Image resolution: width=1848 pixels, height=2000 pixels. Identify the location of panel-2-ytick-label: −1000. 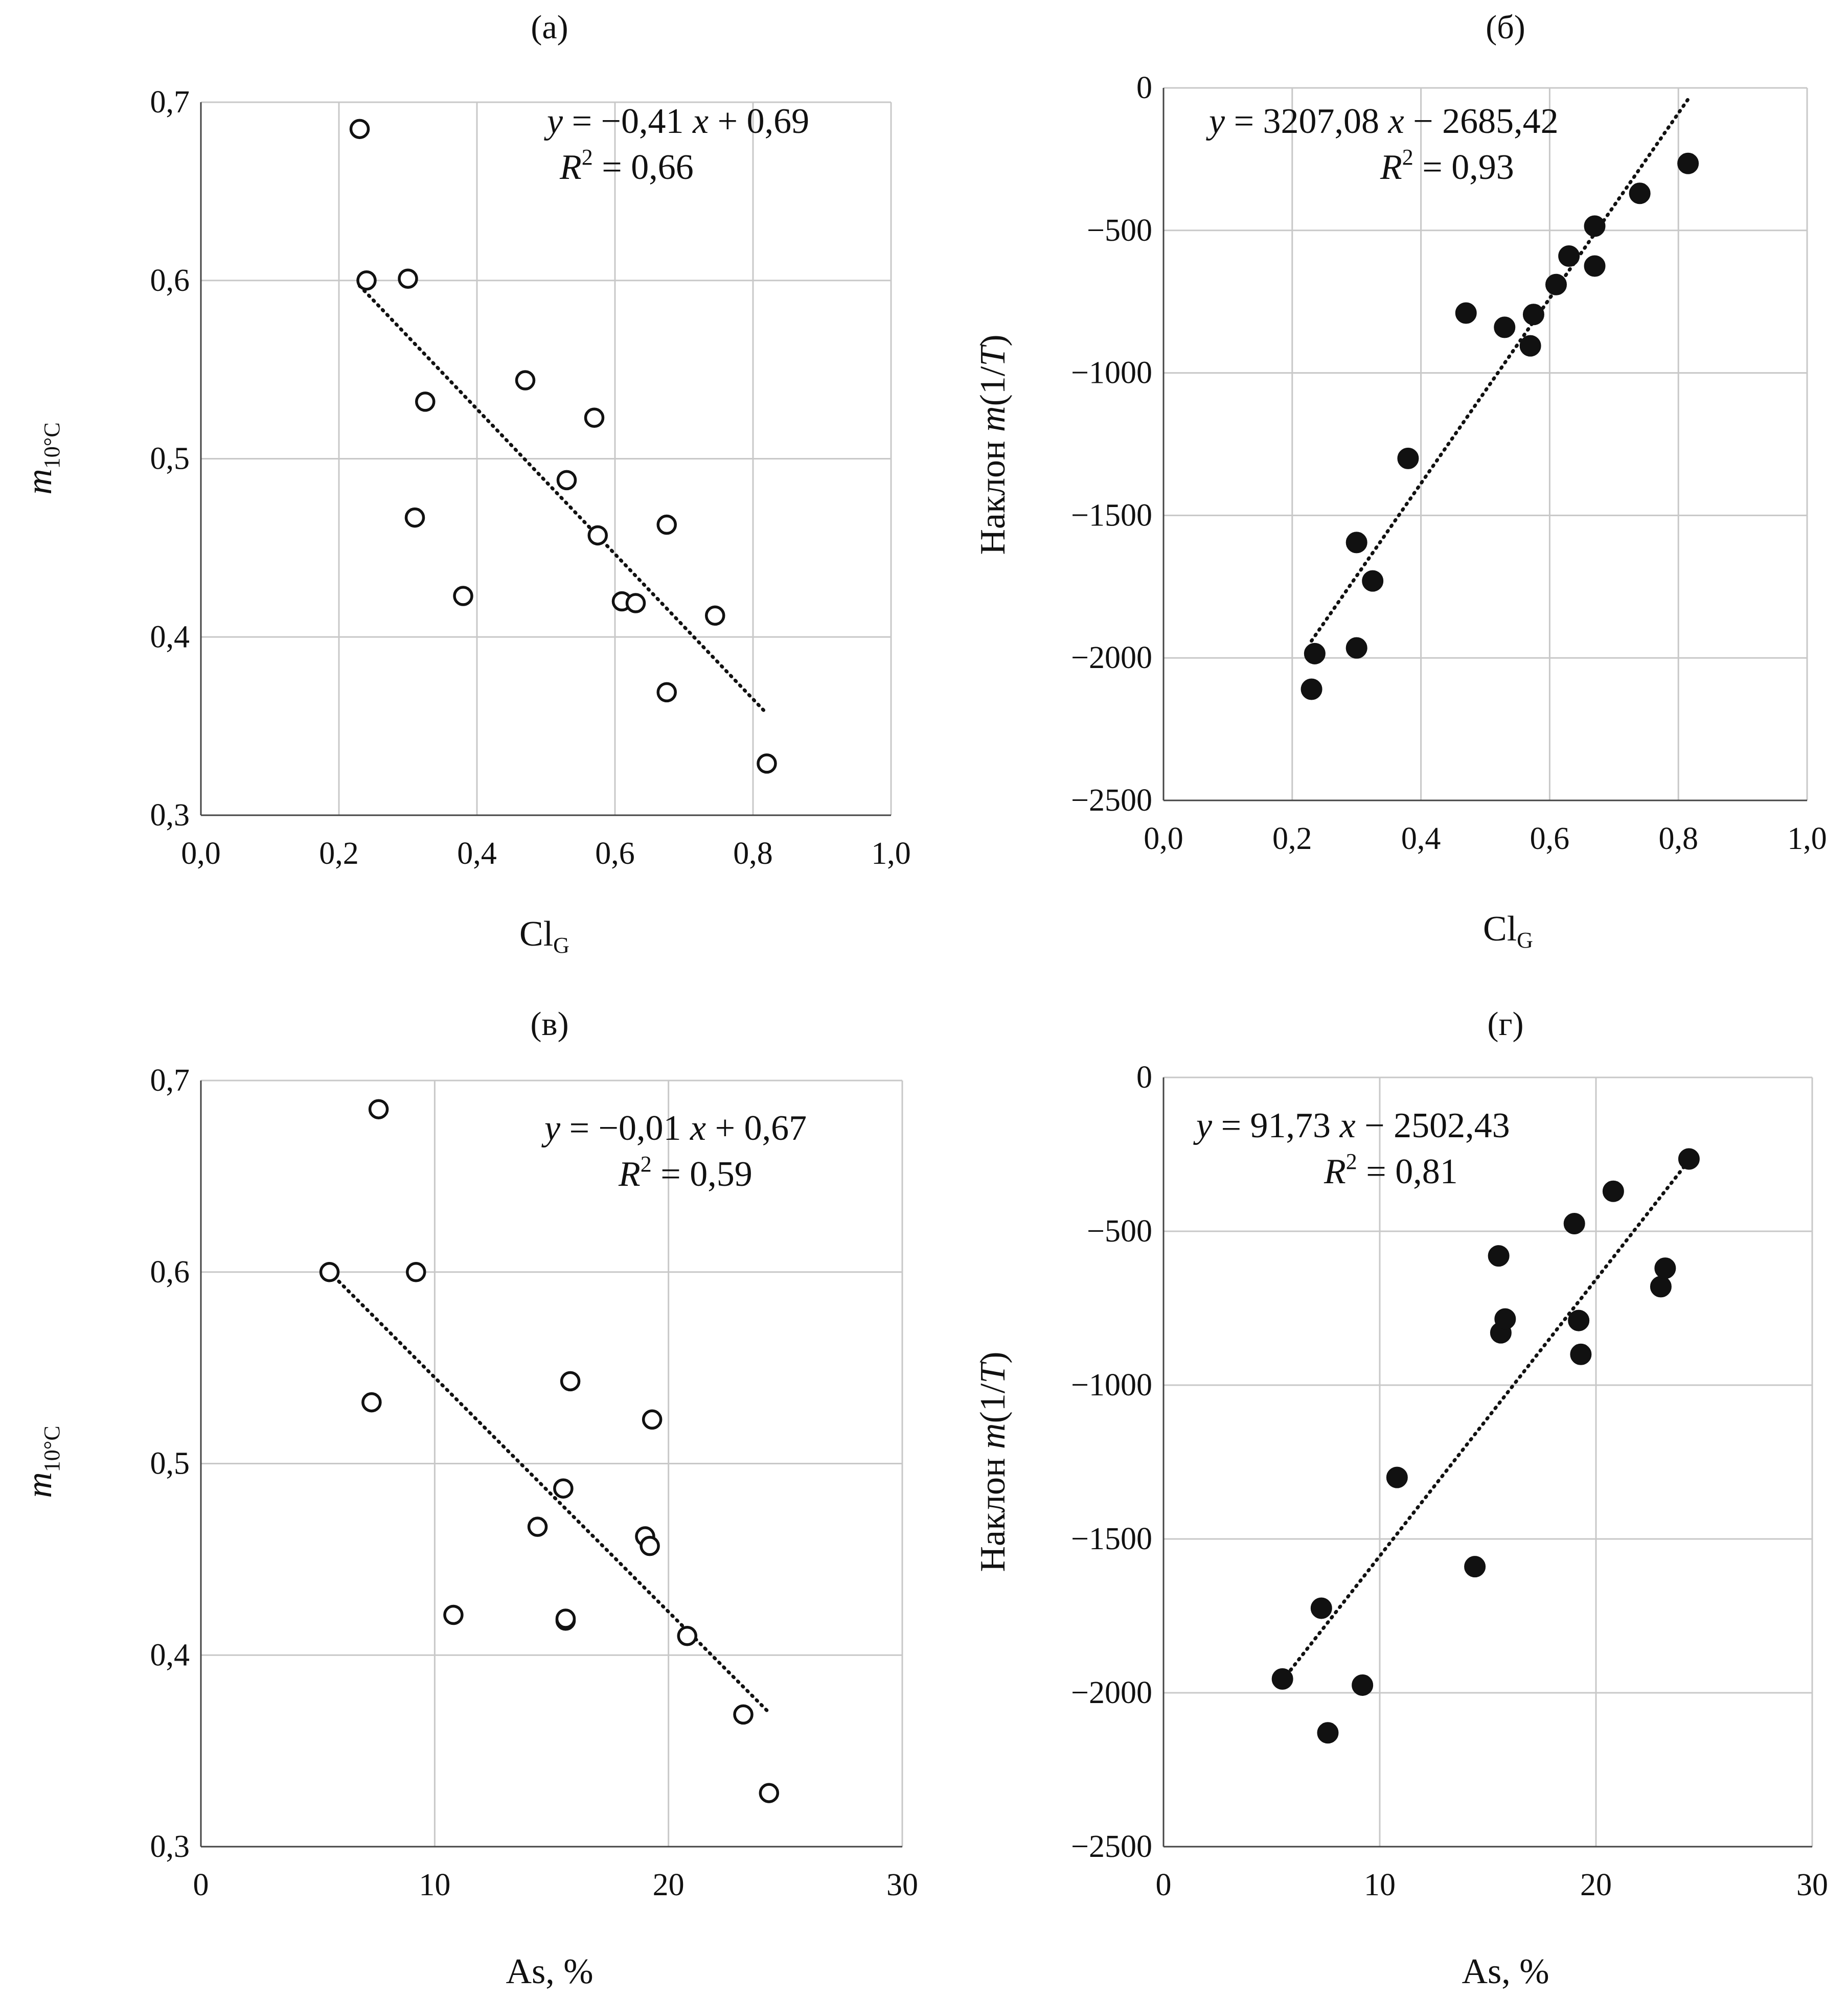
(1111, 373).